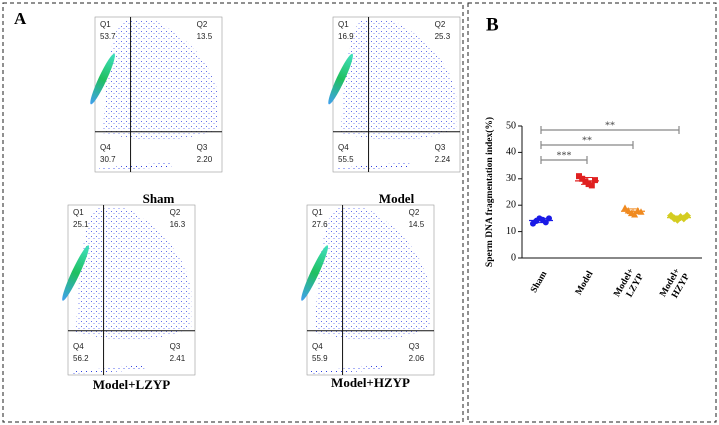 This screenshot has height=425, width=719. Describe the element at coordinates (132, 384) in the screenshot. I see `plot-title: Model+LZYP` at that location.